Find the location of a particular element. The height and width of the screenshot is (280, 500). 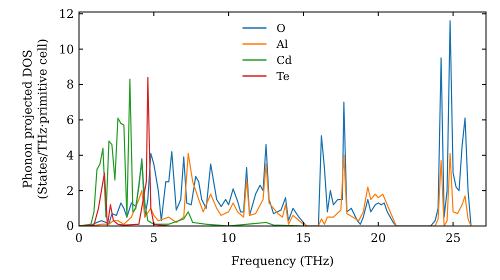

x-tick-label: 10 is located at coordinates (228, 238).